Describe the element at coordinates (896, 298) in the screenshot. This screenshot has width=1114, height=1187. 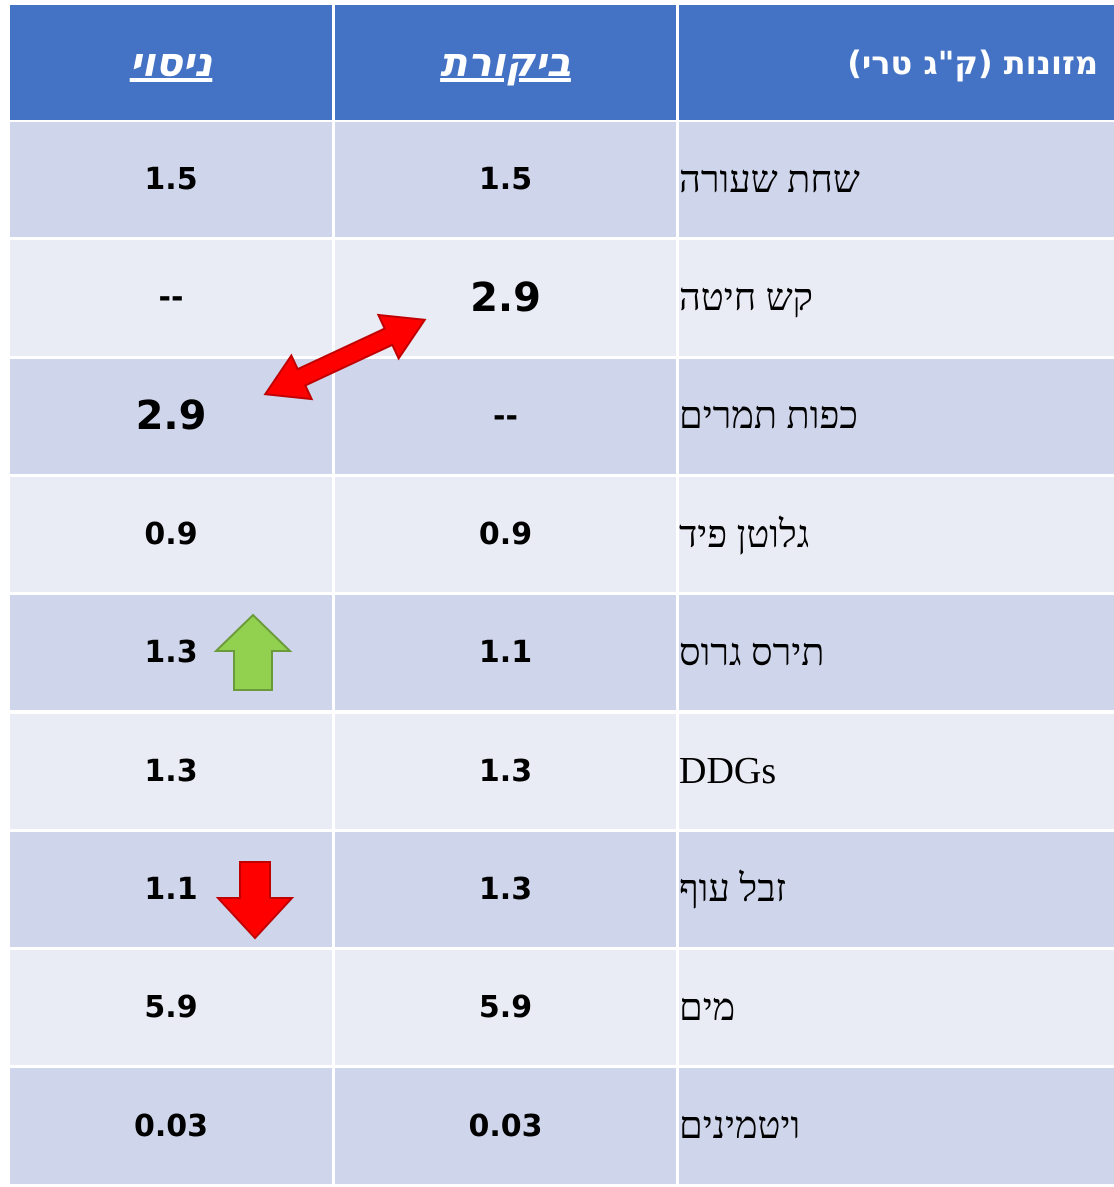
I see `row-label: קש חיטה` at that location.